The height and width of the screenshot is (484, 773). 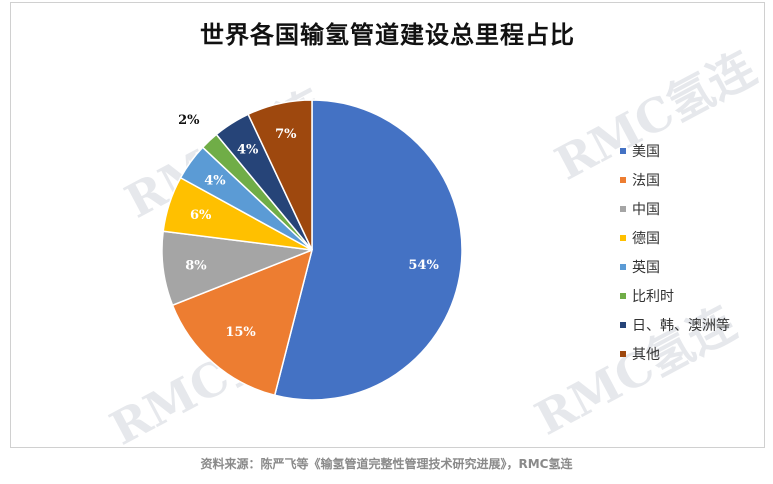 I want to click on data-label-1: 15%, so click(x=240, y=332).